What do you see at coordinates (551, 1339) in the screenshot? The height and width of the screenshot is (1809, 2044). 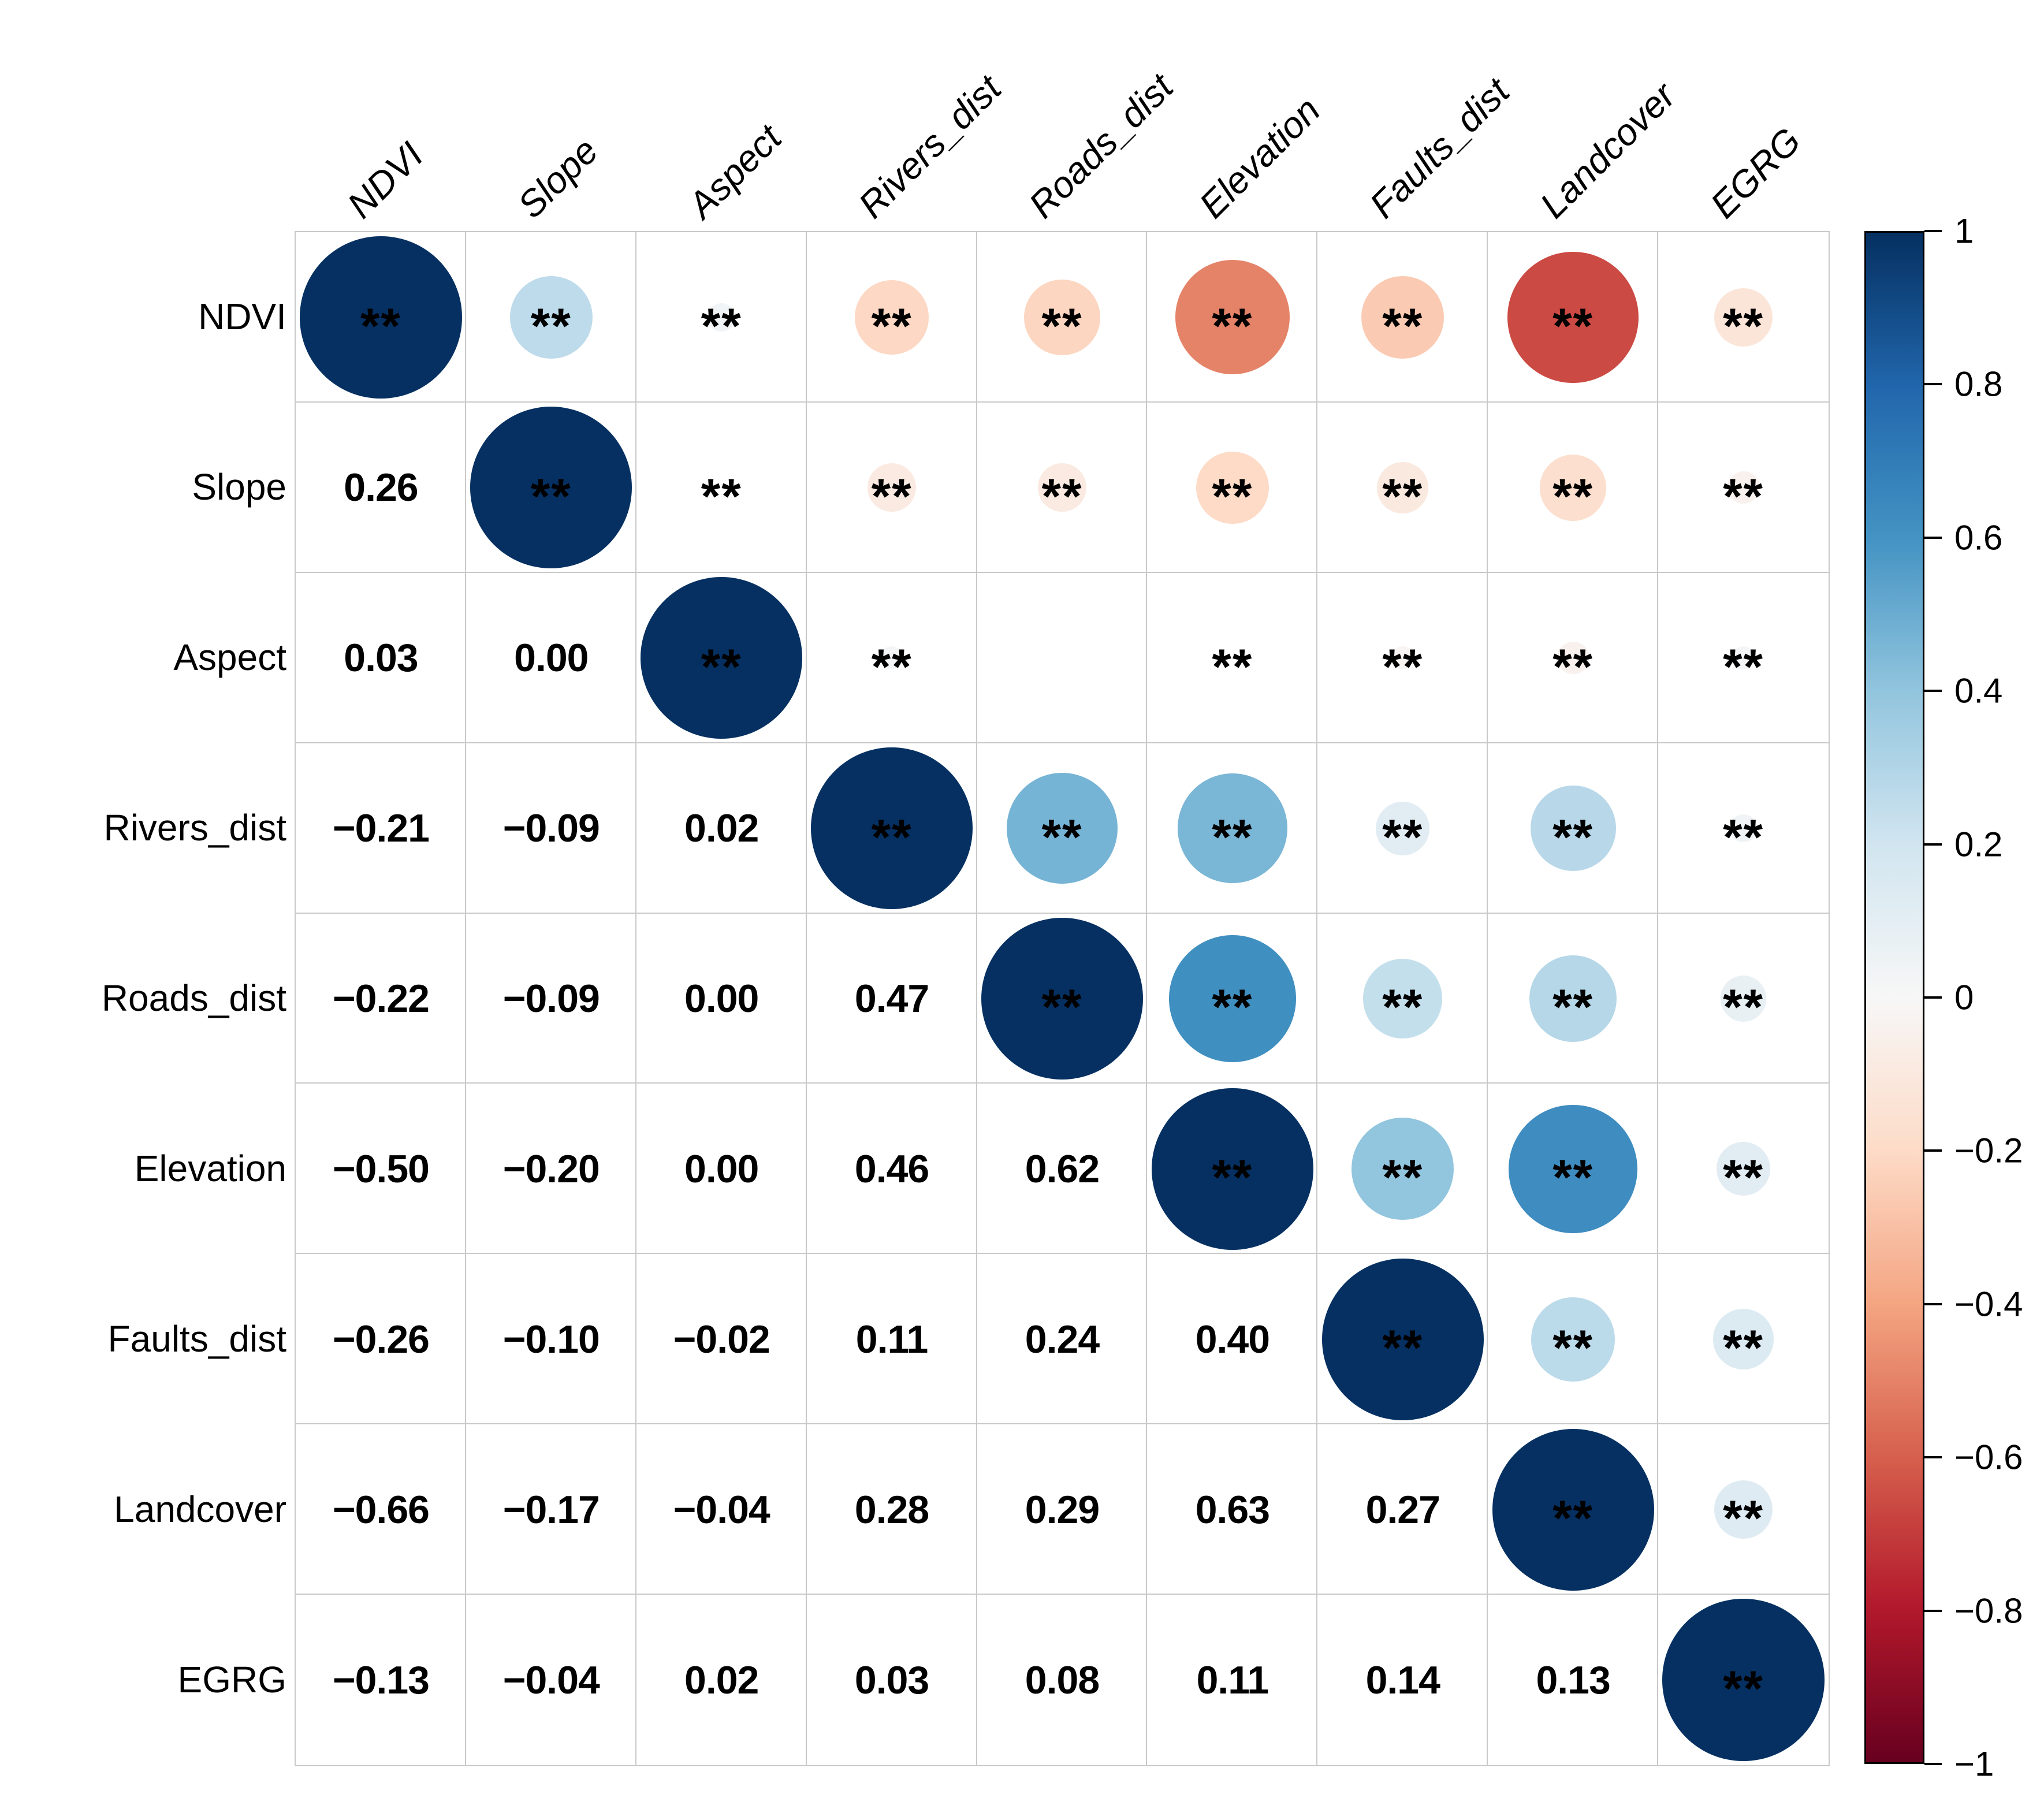 I see `correlation-value: −0.10` at bounding box center [551, 1339].